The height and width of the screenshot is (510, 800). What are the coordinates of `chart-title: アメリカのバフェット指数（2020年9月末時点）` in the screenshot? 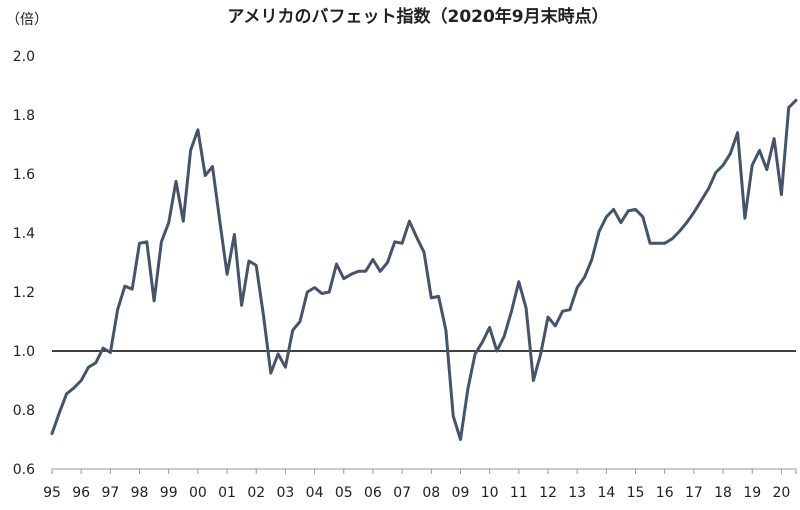 It's located at (417, 16).